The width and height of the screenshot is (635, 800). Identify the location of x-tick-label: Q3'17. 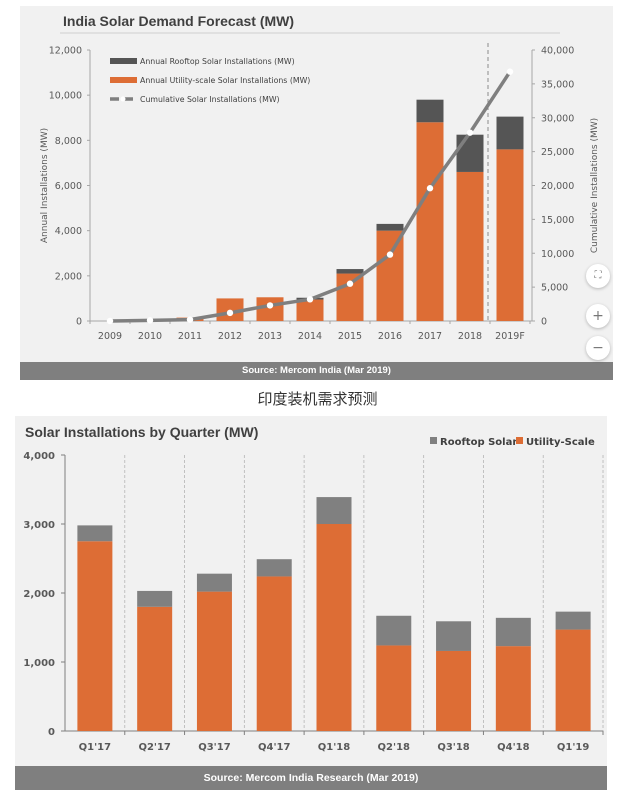
(214, 747).